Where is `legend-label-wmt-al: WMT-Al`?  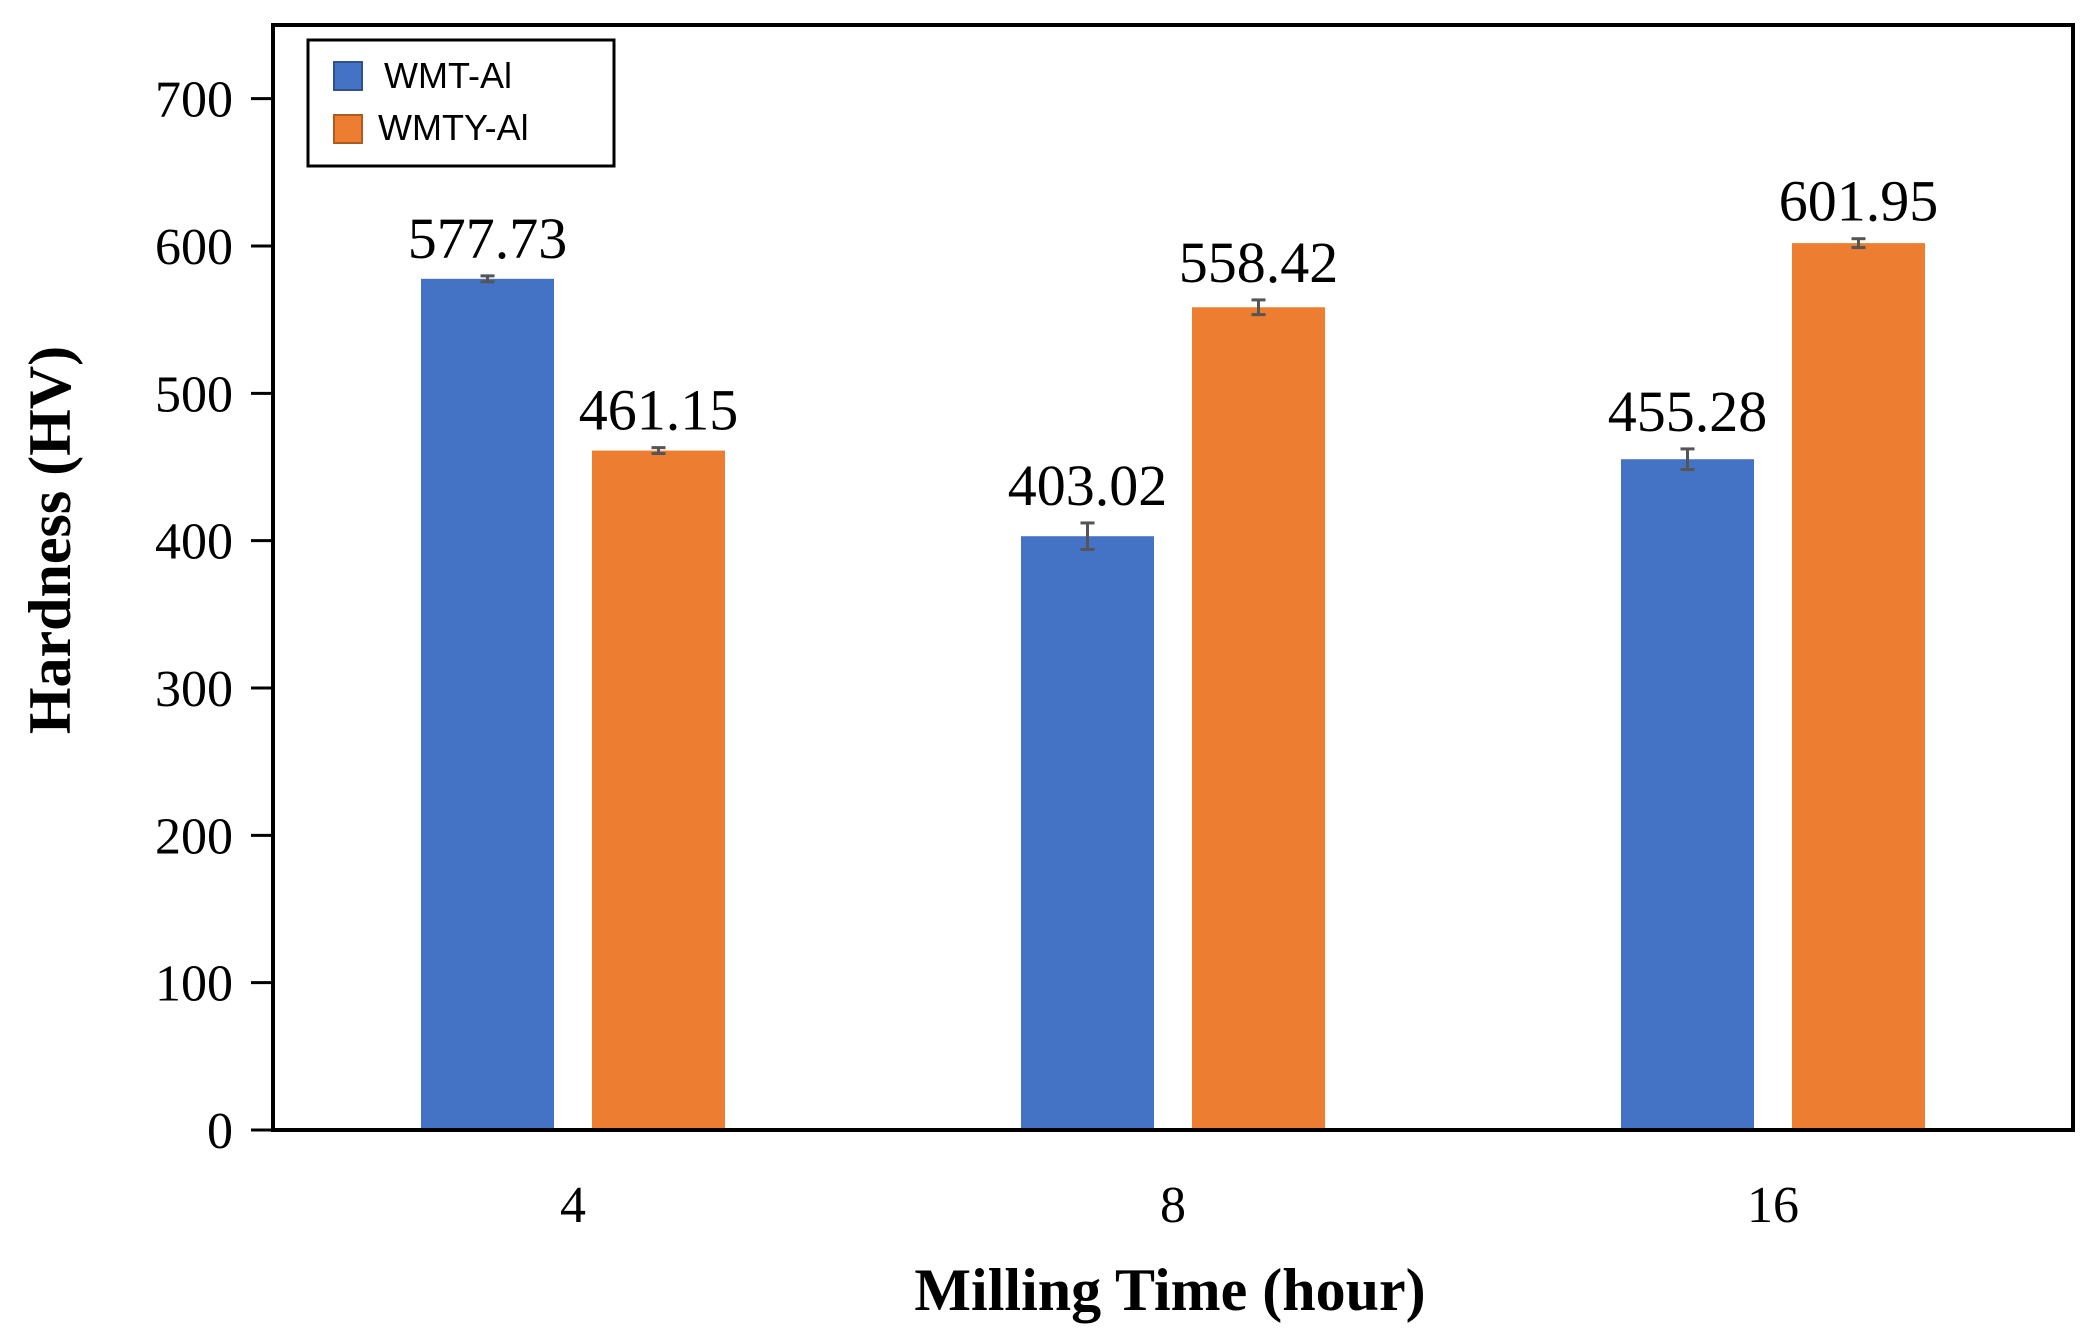
legend-label-wmt-al: WMT-Al is located at coordinates (448, 75).